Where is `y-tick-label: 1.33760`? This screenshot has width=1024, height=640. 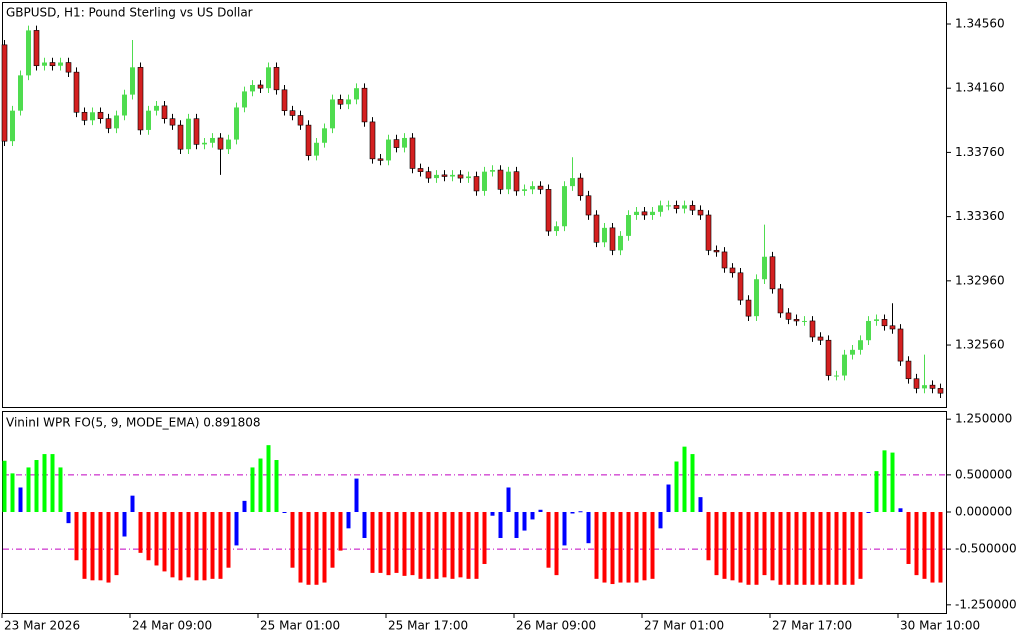
y-tick-label: 1.33760 is located at coordinates (980, 152).